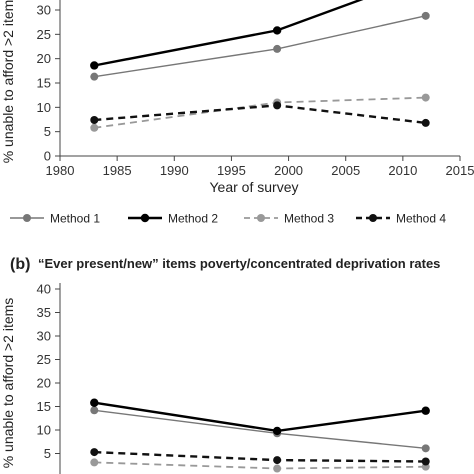  What do you see at coordinates (402, 170) in the screenshot?
I see `panelA-x-tick-label: 2010` at bounding box center [402, 170].